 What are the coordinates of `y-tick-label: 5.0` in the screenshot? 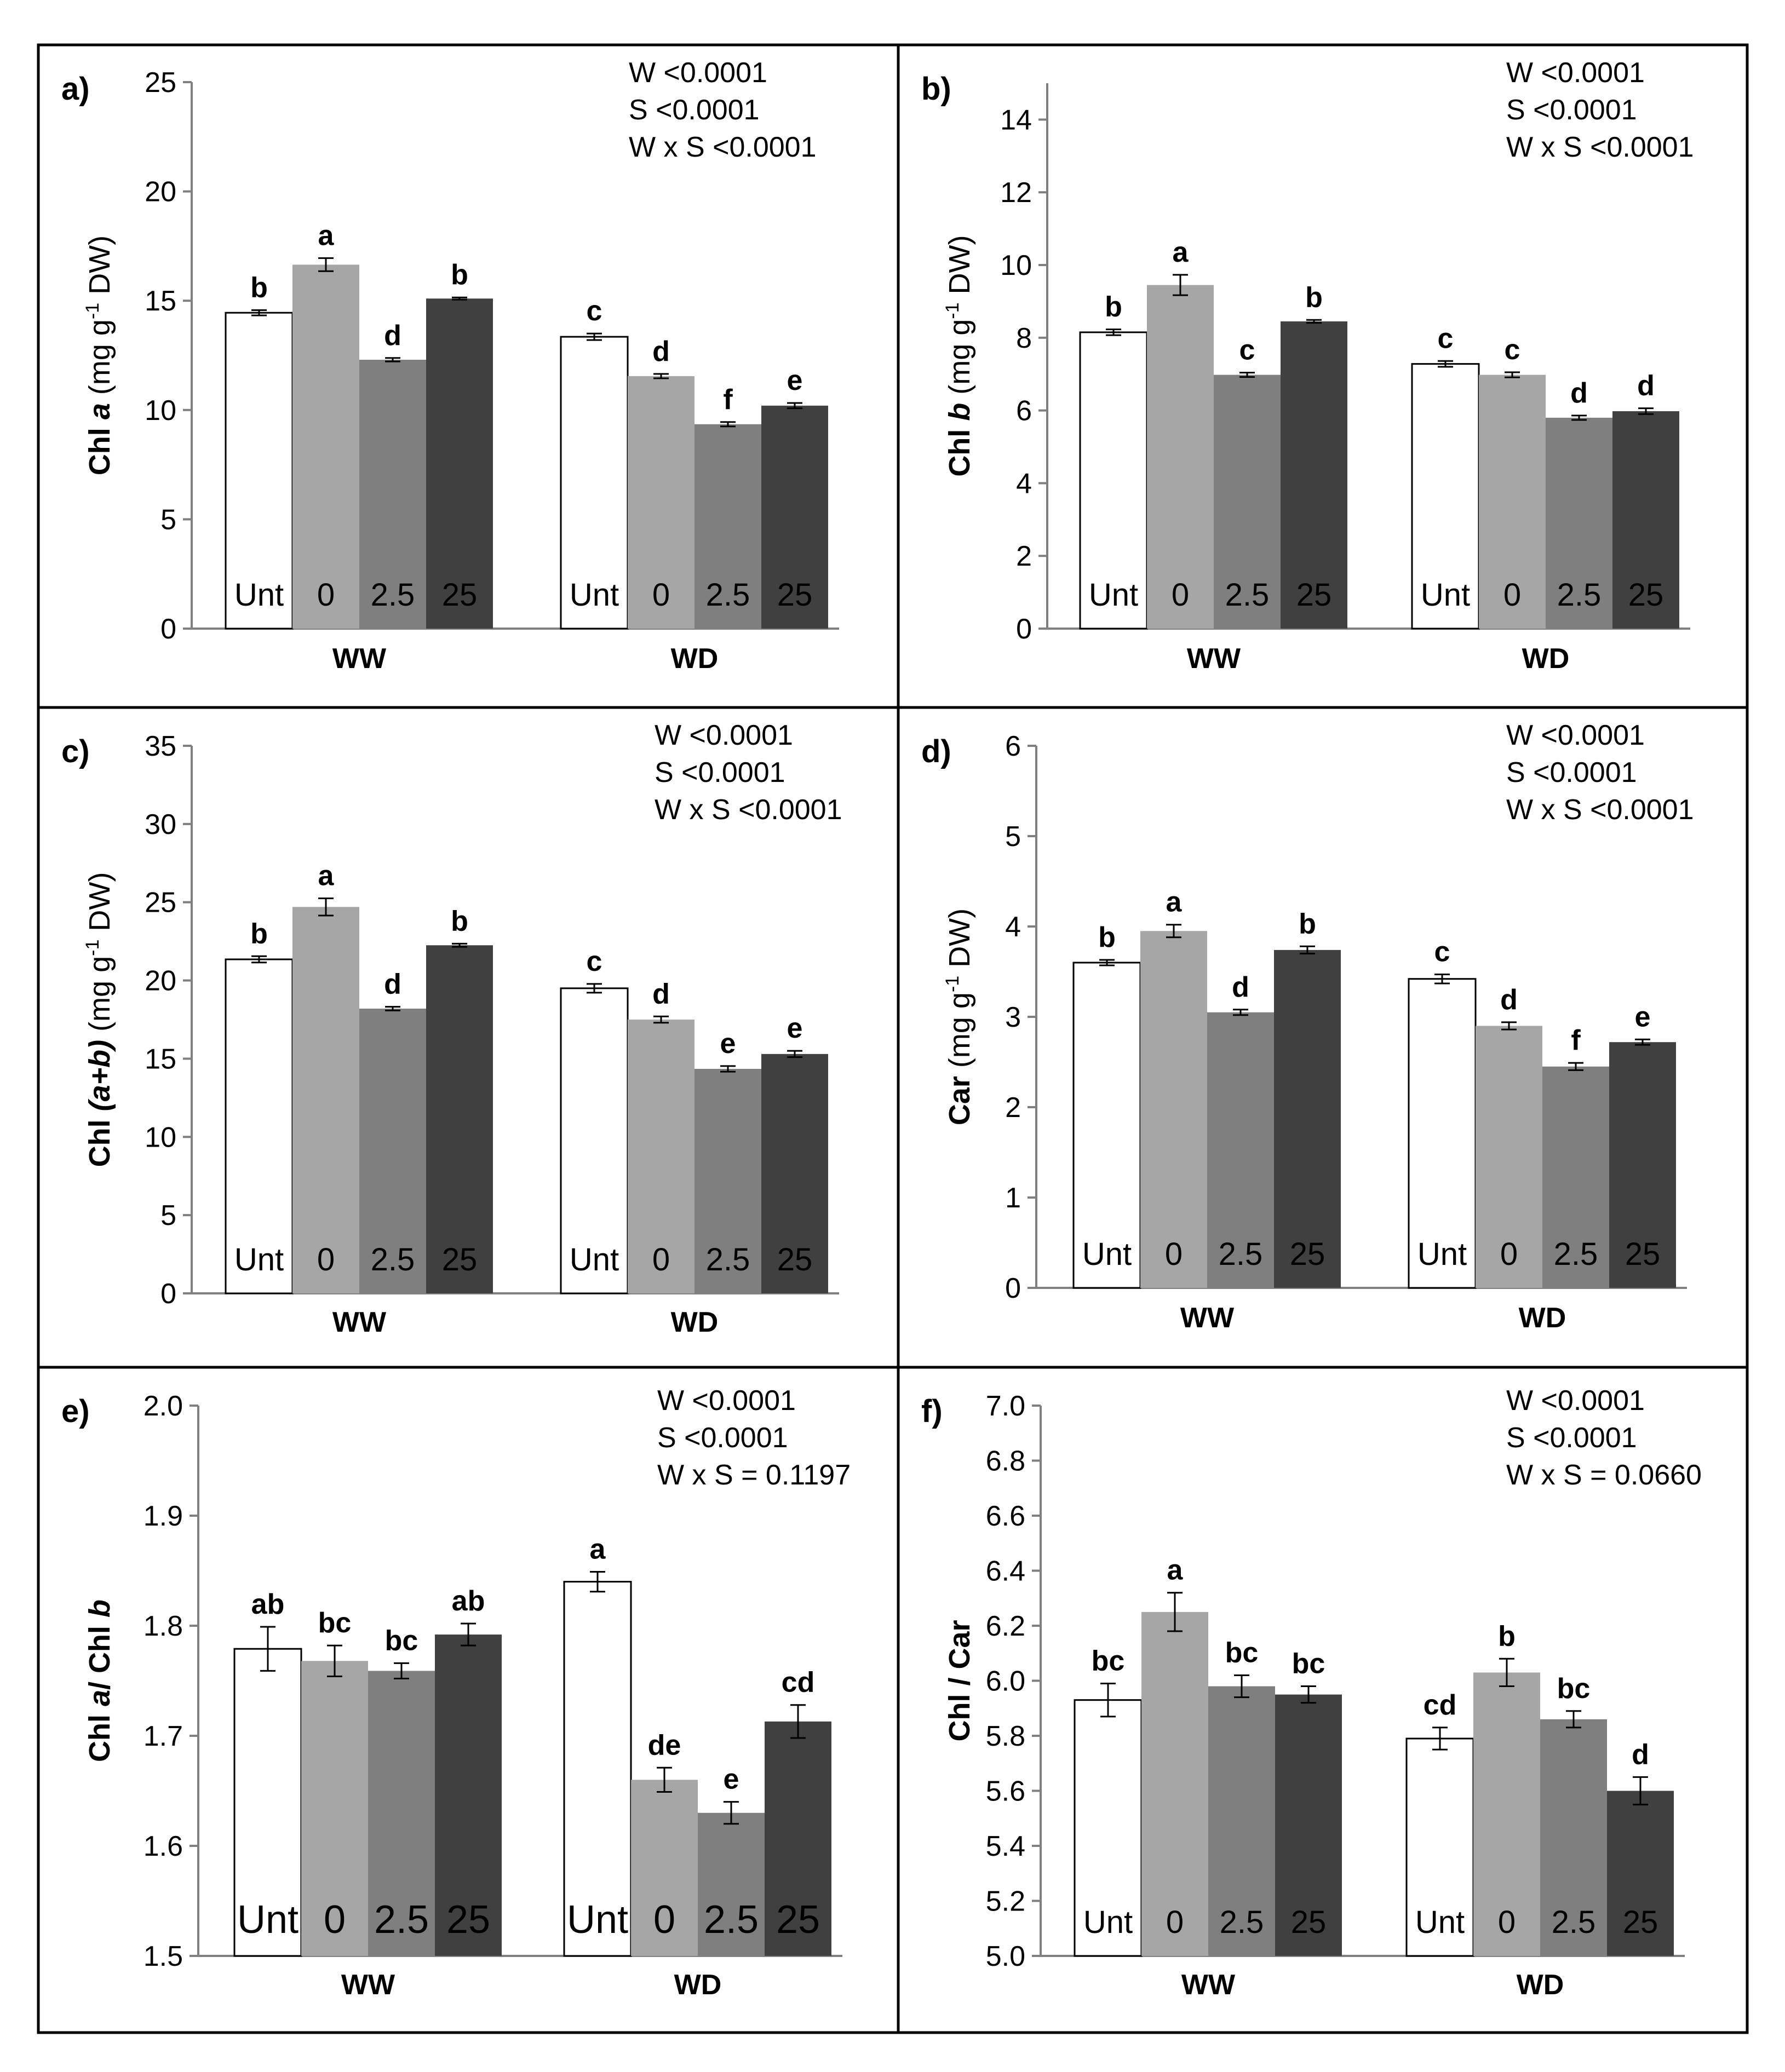 It's located at (1005, 1956).